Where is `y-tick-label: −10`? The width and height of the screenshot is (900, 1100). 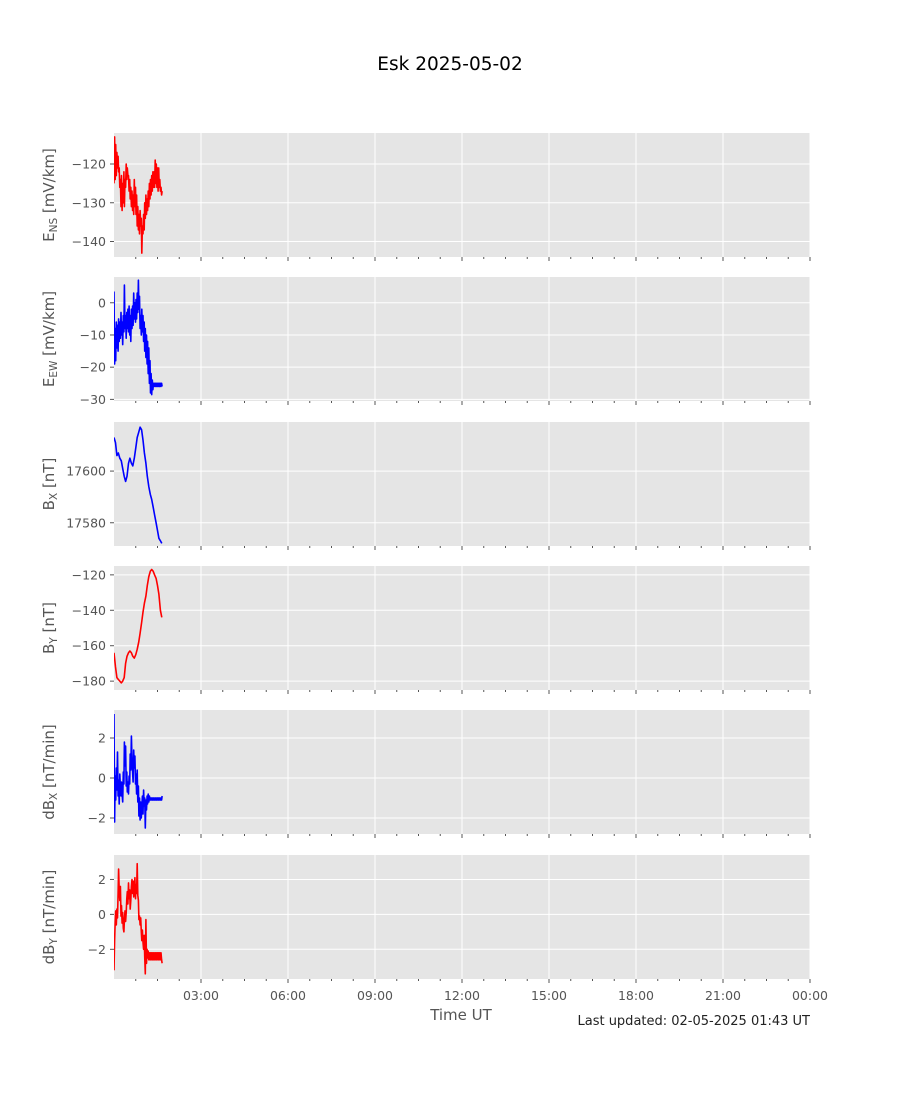 y-tick-label: −10 is located at coordinates (93, 334).